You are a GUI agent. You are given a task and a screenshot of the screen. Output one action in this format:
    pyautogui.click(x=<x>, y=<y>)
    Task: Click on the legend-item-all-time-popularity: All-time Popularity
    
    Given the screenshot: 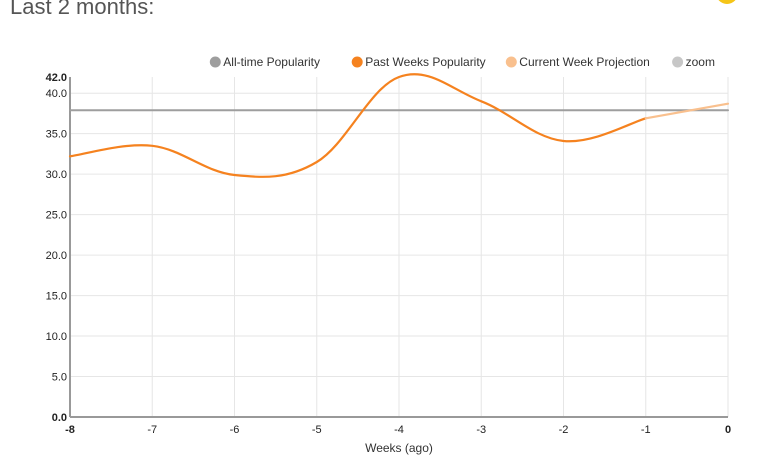 What is the action you would take?
    pyautogui.click(x=264, y=62)
    